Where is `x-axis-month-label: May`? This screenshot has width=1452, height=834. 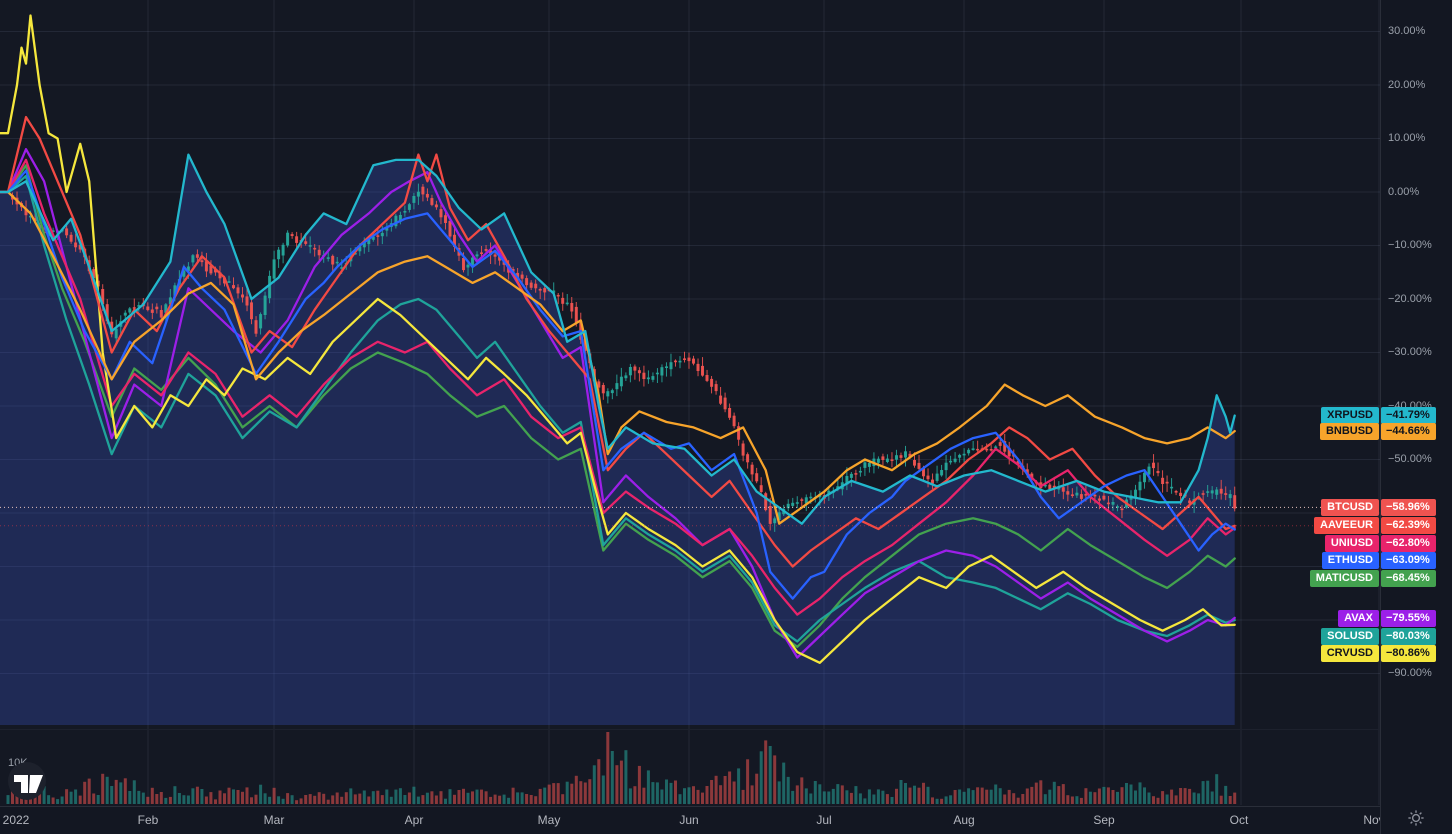 x-axis-month-label: May is located at coordinates (549, 820).